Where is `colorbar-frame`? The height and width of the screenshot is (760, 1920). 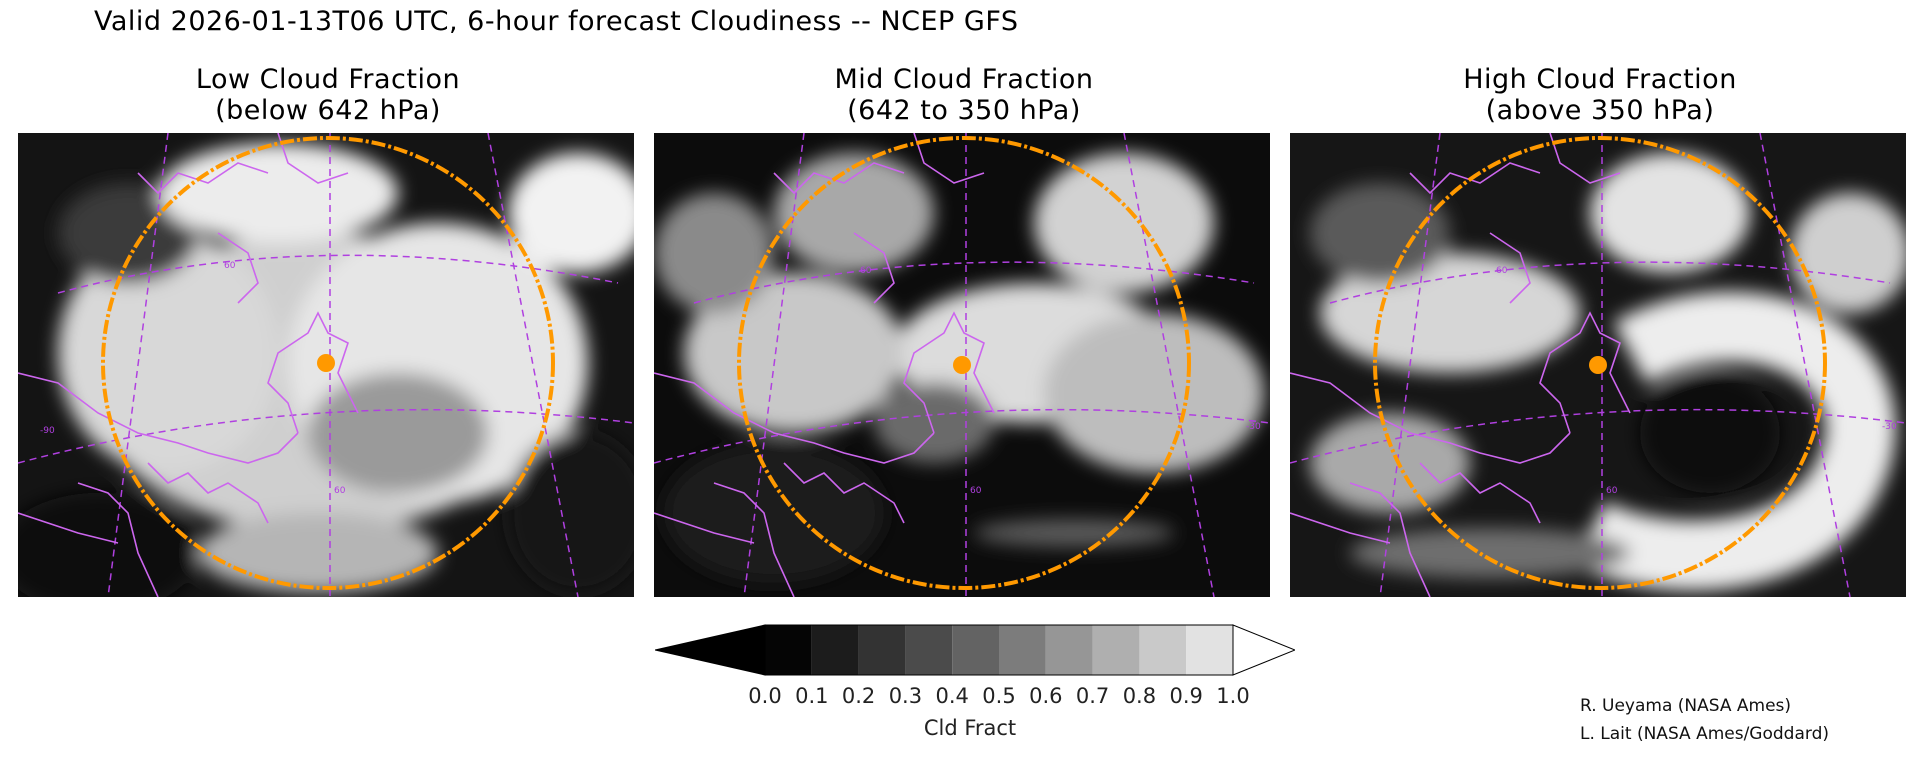
colorbar-frame is located at coordinates (999, 650).